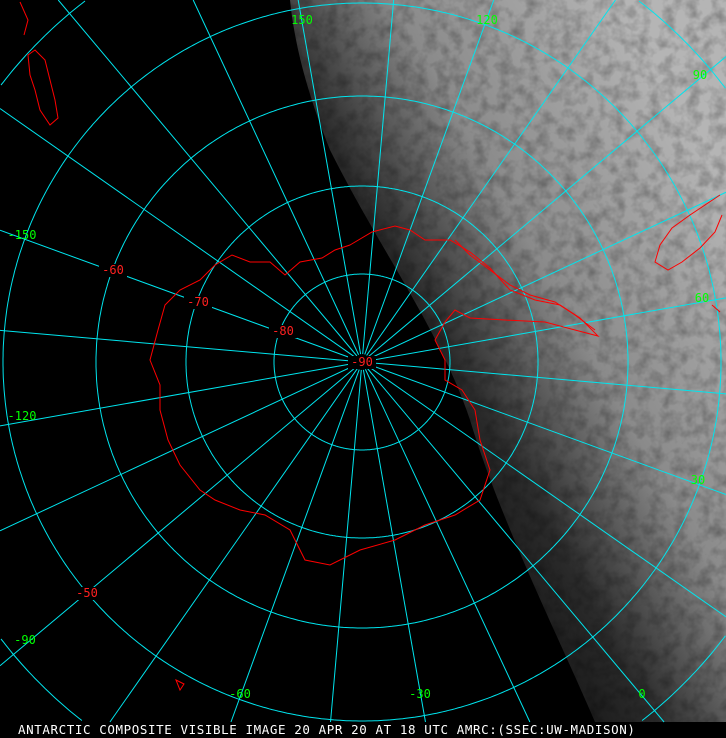 This screenshot has width=726, height=738. I want to click on longitude-label: -30, so click(420, 694).